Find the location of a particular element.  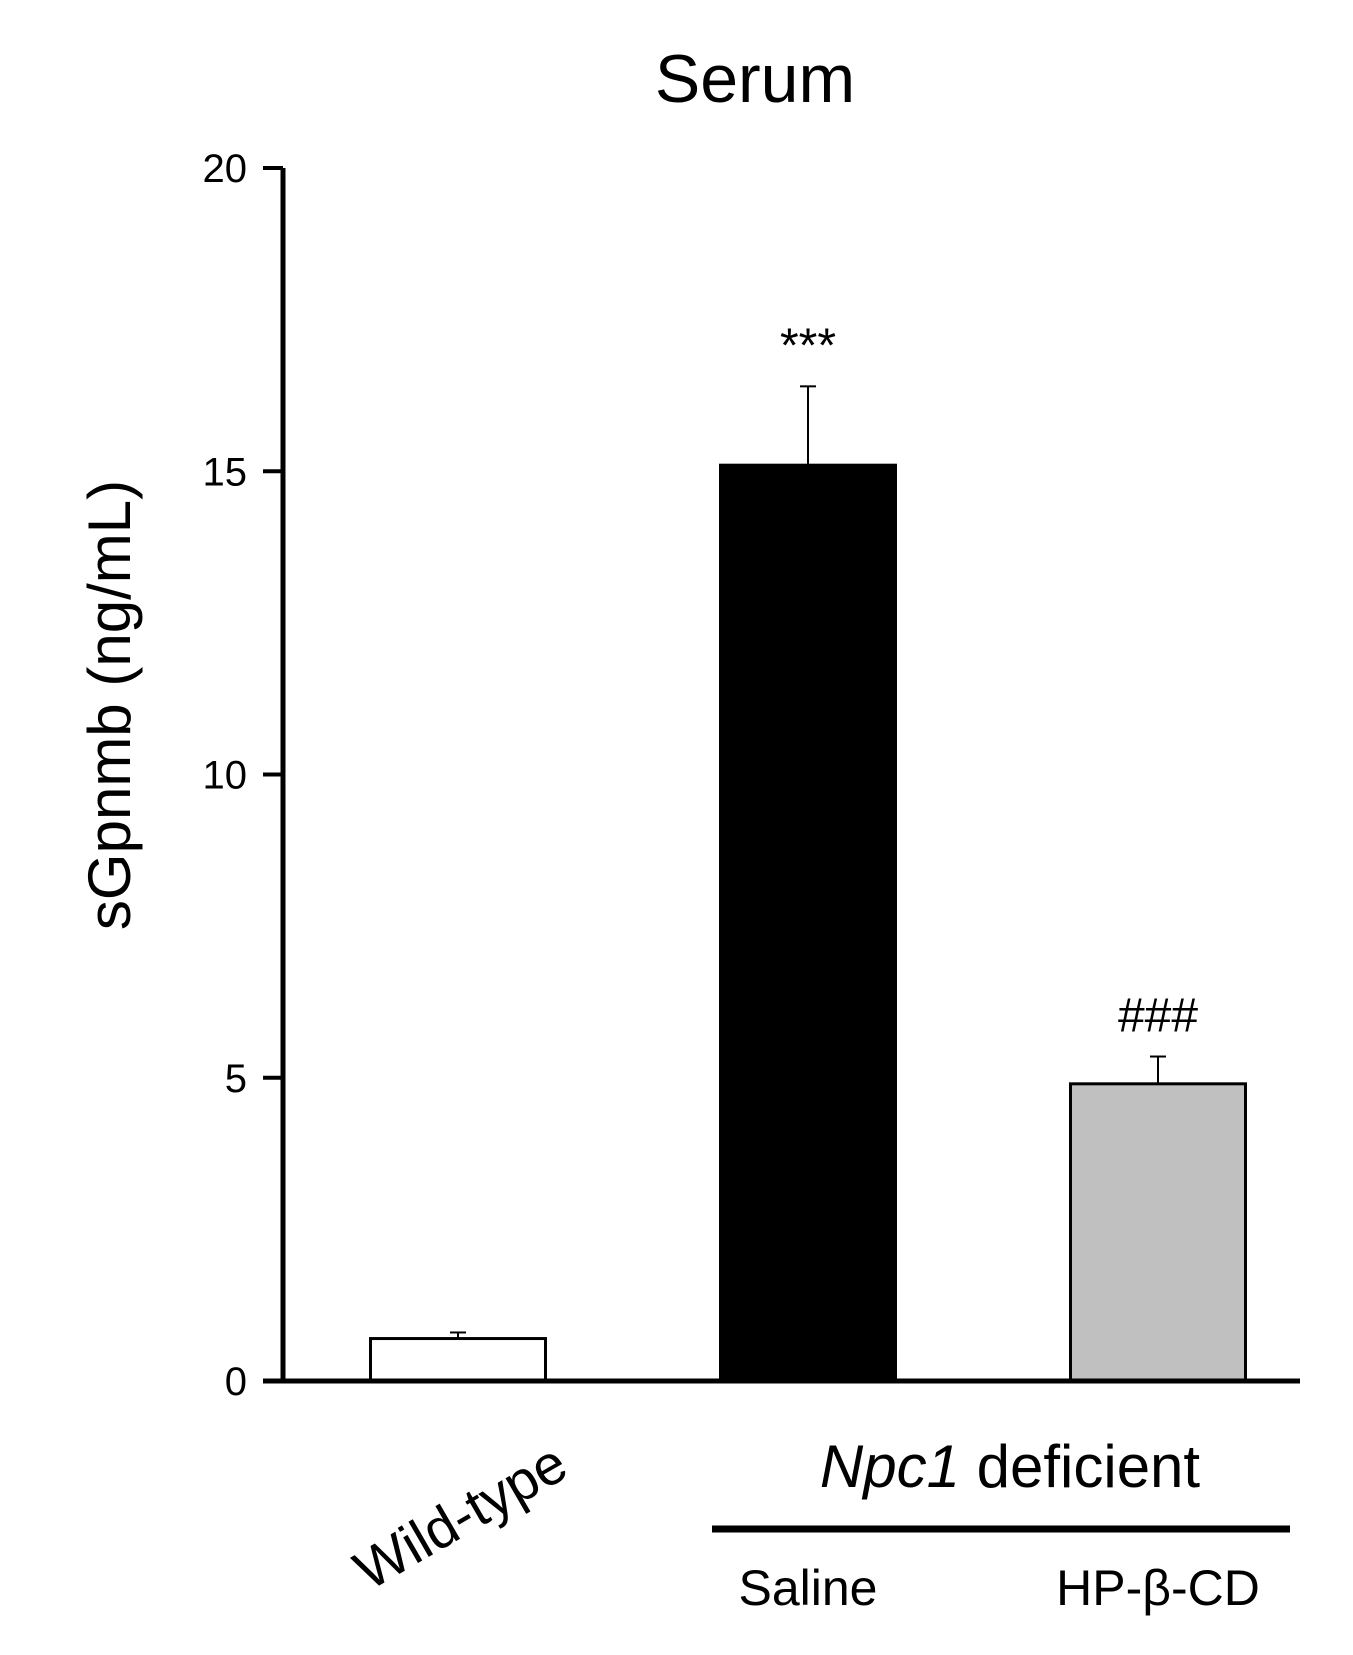

group-label: Npc1 deficient is located at coordinates (1010, 1466).